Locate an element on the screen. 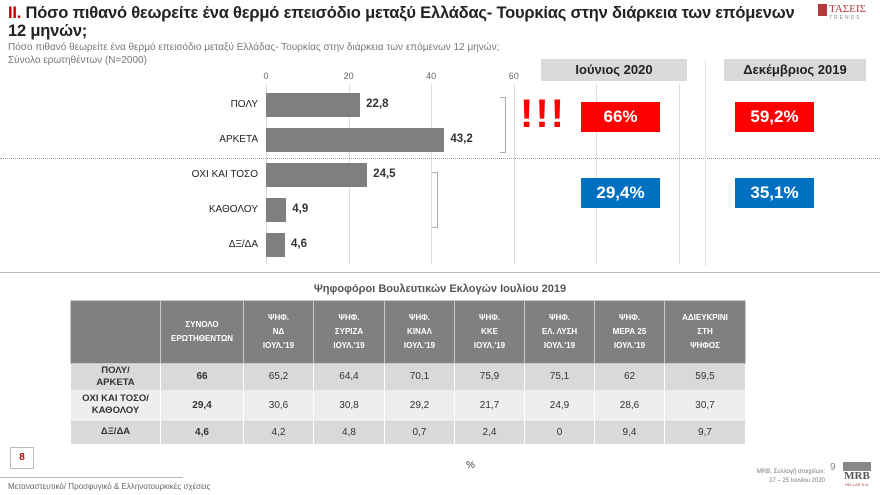 Image resolution: width=880 pixels, height=495 pixels. section-divider is located at coordinates (440, 272).